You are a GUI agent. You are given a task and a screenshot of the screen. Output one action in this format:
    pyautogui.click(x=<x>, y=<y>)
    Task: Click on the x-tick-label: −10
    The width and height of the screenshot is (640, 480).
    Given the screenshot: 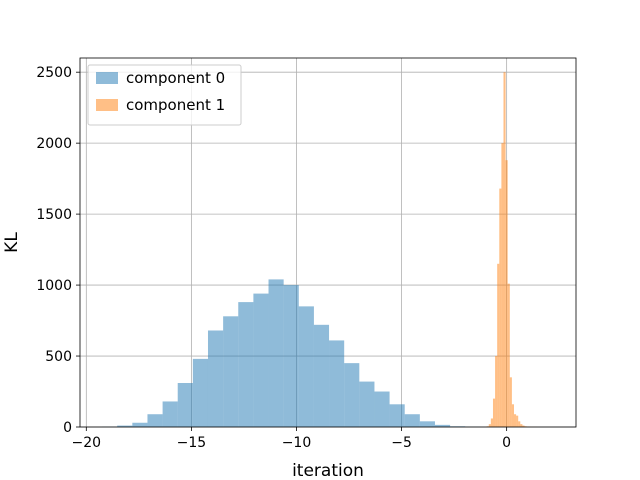 What is the action you would take?
    pyautogui.click(x=297, y=443)
    